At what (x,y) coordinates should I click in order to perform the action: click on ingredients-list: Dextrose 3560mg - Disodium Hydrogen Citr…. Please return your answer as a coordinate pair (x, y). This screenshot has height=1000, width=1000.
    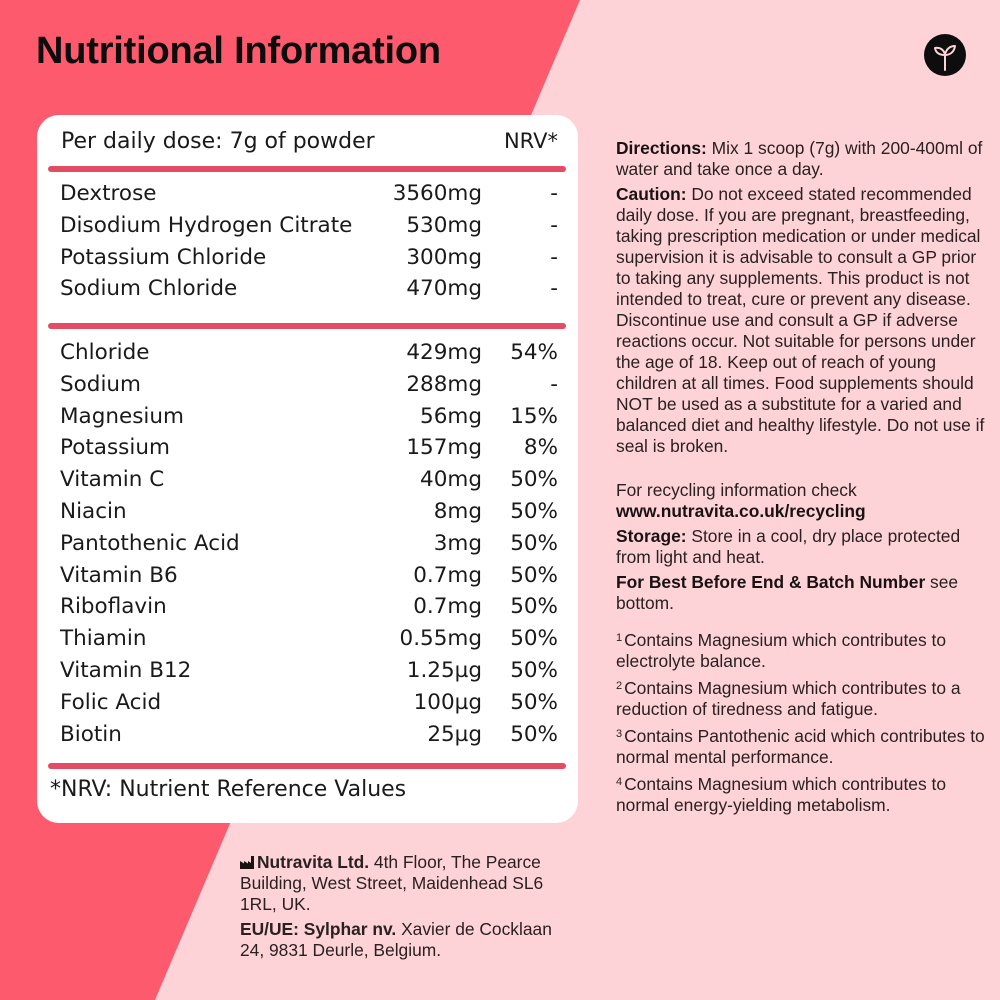
    Looking at the image, I should click on (309, 244).